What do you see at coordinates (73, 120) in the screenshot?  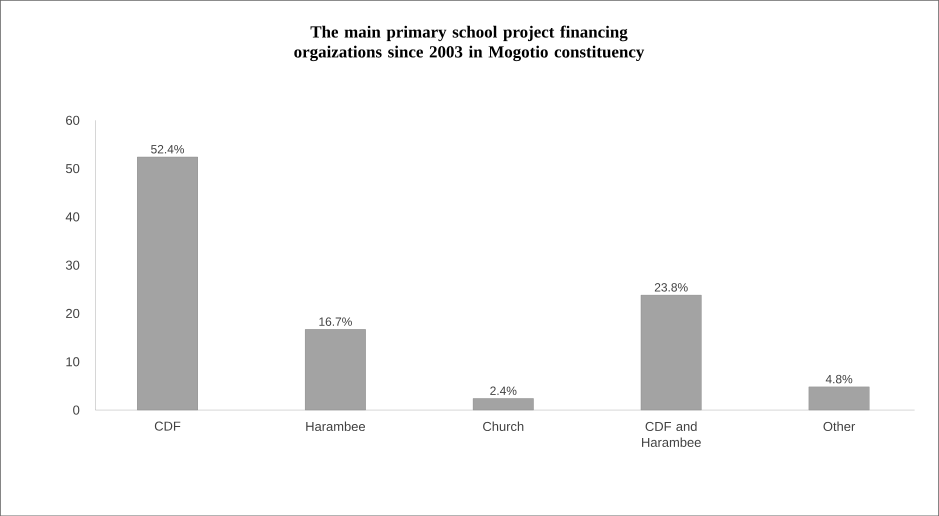 I see `y-tick-label: 60` at bounding box center [73, 120].